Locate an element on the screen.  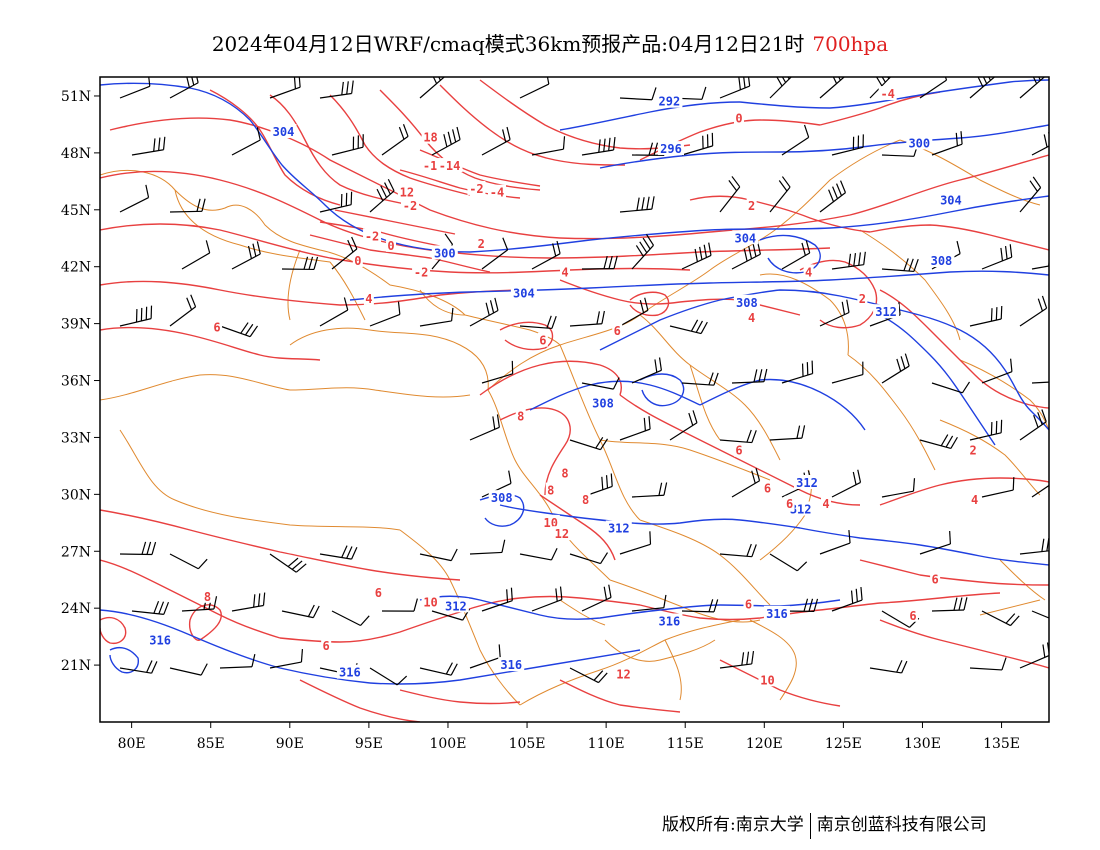
footer-divider is located at coordinates (810, 825).